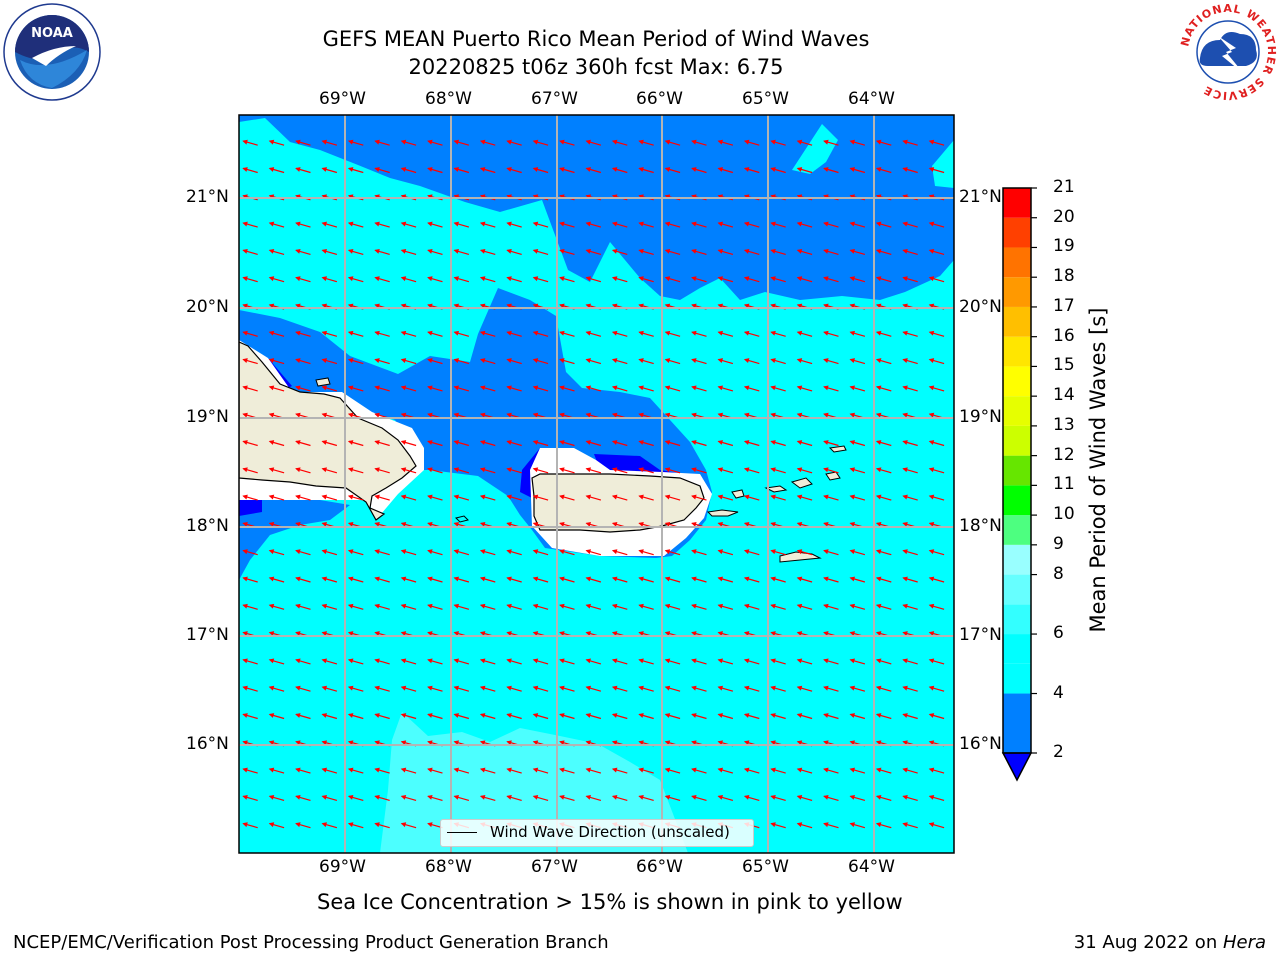 The width and height of the screenshot is (1280, 960). What do you see at coordinates (1058, 692) in the screenshot?
I see `colorbar-tick-label: 4` at bounding box center [1058, 692].